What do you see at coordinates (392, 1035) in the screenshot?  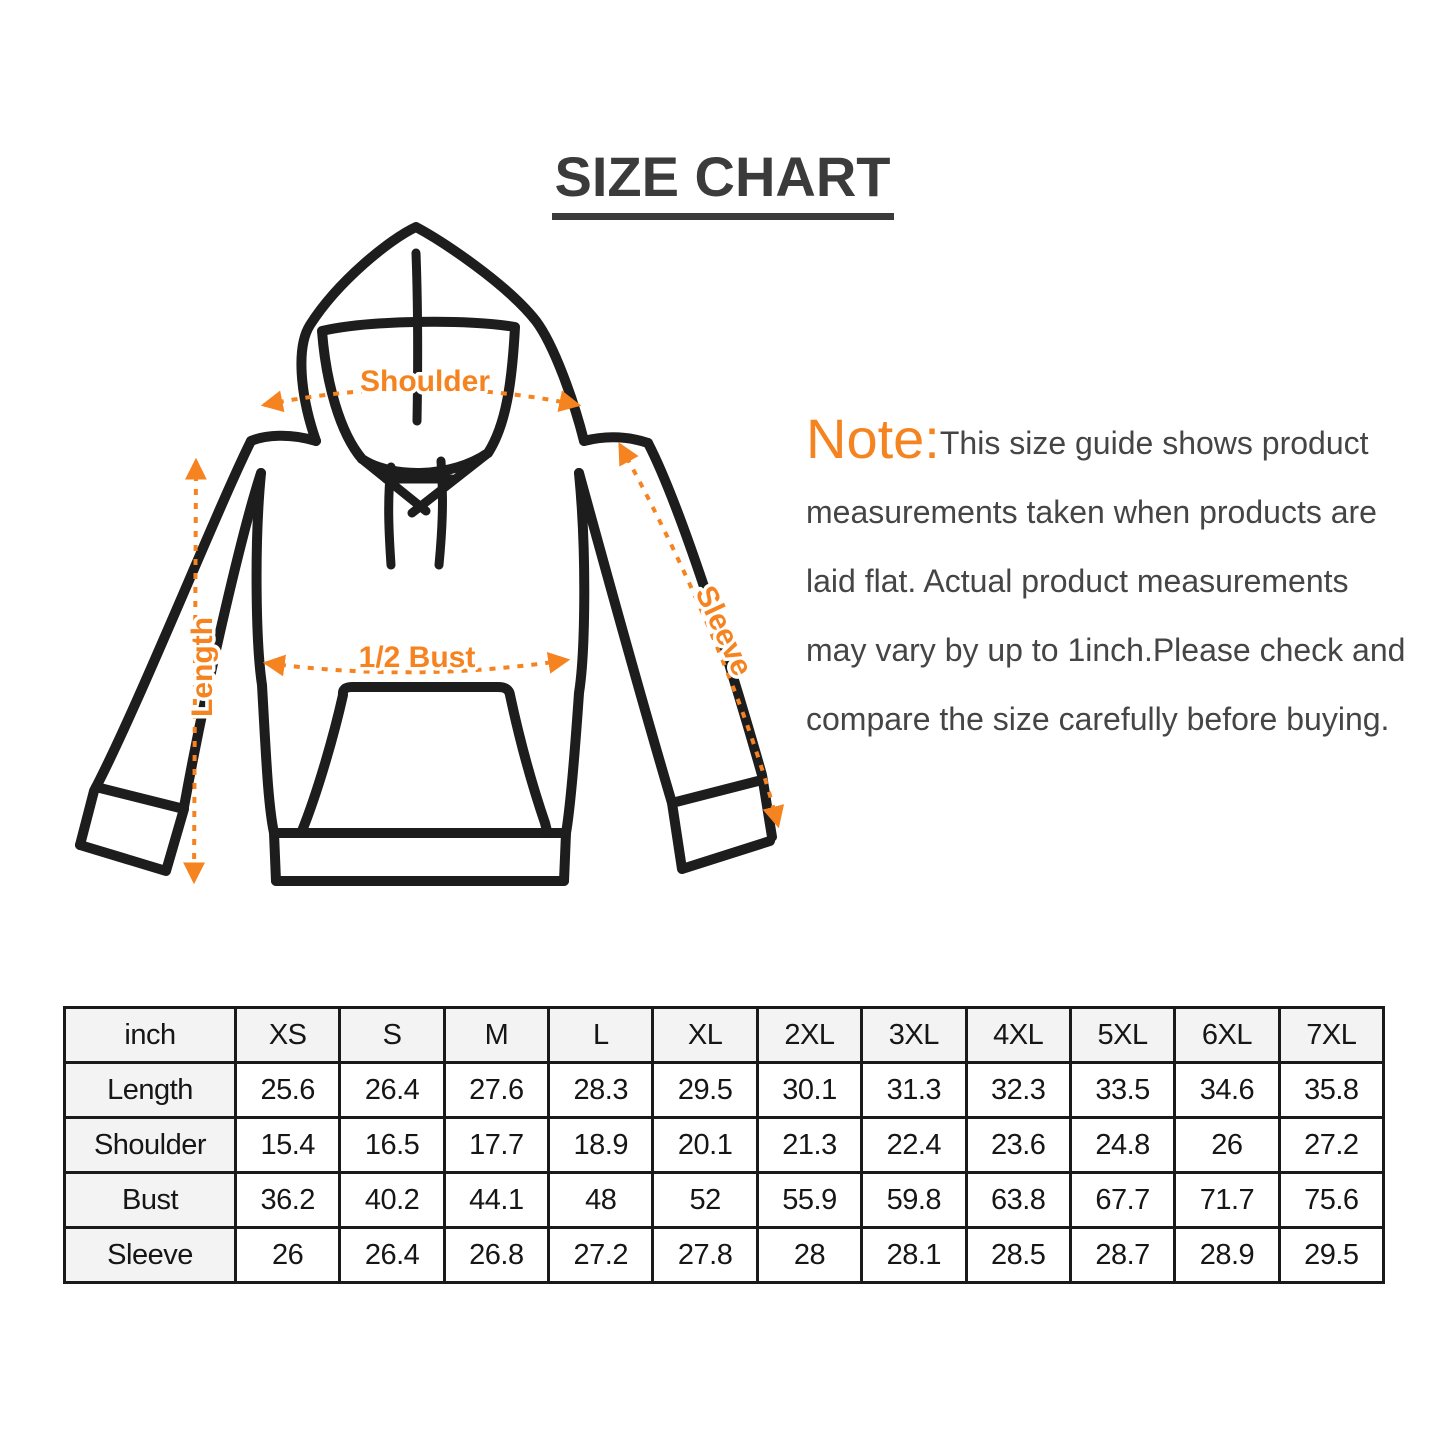 I see `size-header-cell: S` at bounding box center [392, 1035].